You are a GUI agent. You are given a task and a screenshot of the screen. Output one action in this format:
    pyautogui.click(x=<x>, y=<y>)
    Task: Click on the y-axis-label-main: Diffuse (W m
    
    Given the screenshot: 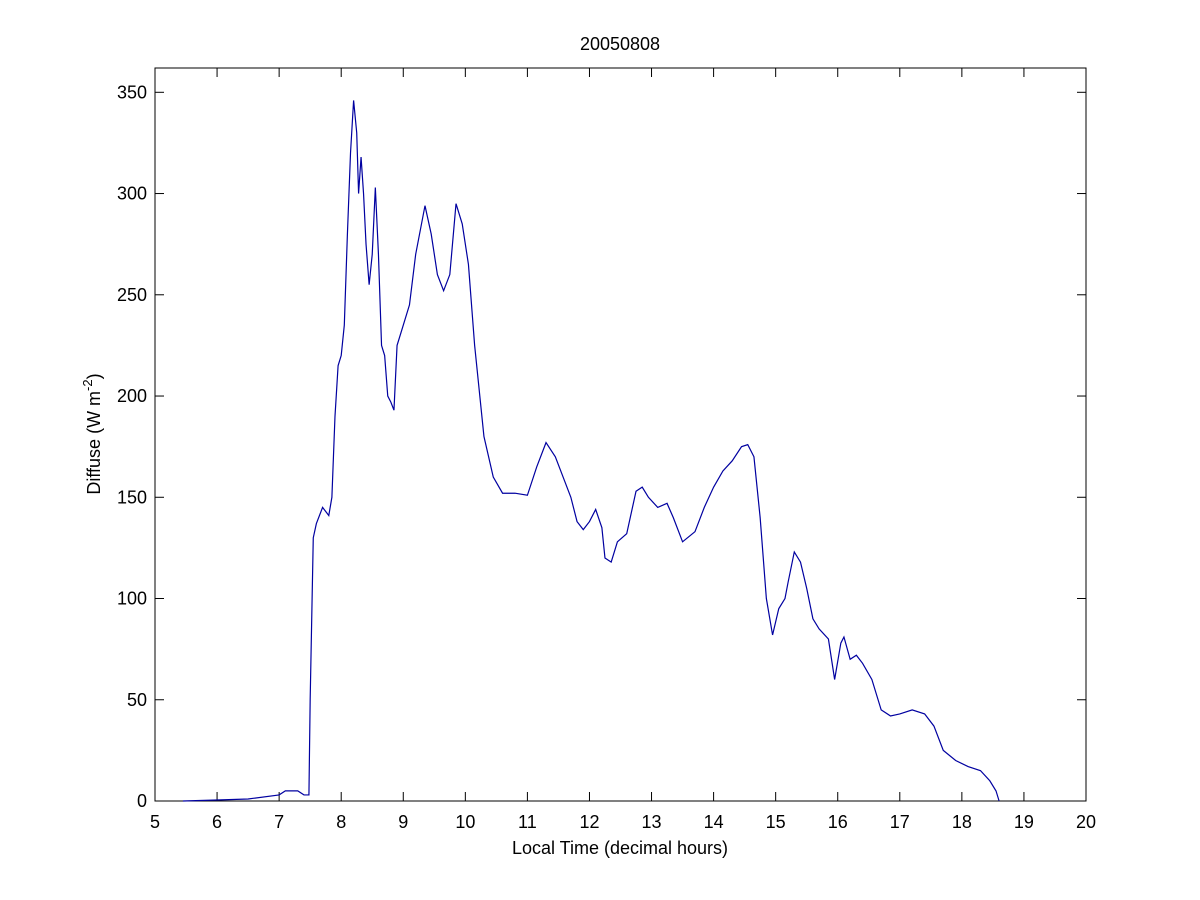 What is the action you would take?
    pyautogui.click(x=94, y=443)
    